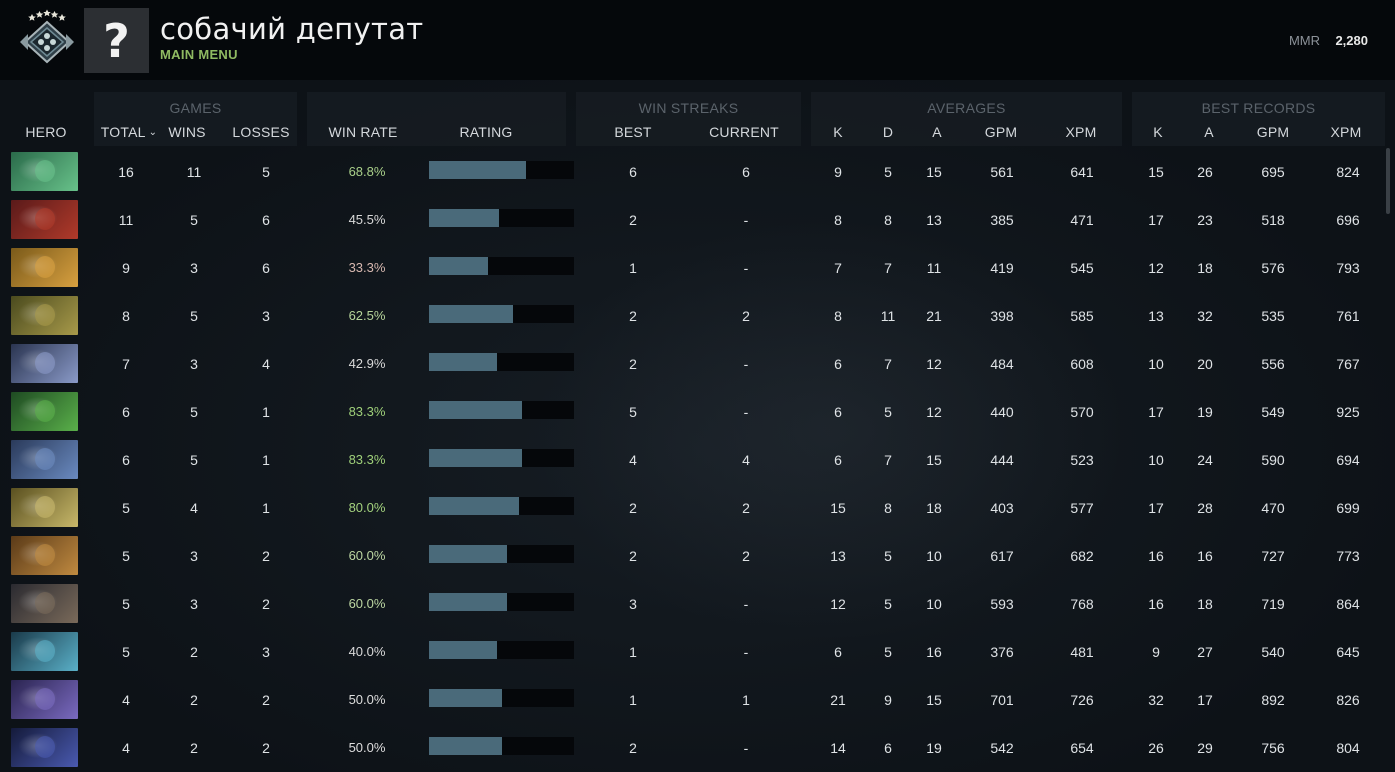 This screenshot has height=772, width=1395. Describe the element at coordinates (697, 364) in the screenshot. I see `table-row: 7 3 4 42.9% 2 - 6 7 12 484 608 10 20 556 767` at that location.